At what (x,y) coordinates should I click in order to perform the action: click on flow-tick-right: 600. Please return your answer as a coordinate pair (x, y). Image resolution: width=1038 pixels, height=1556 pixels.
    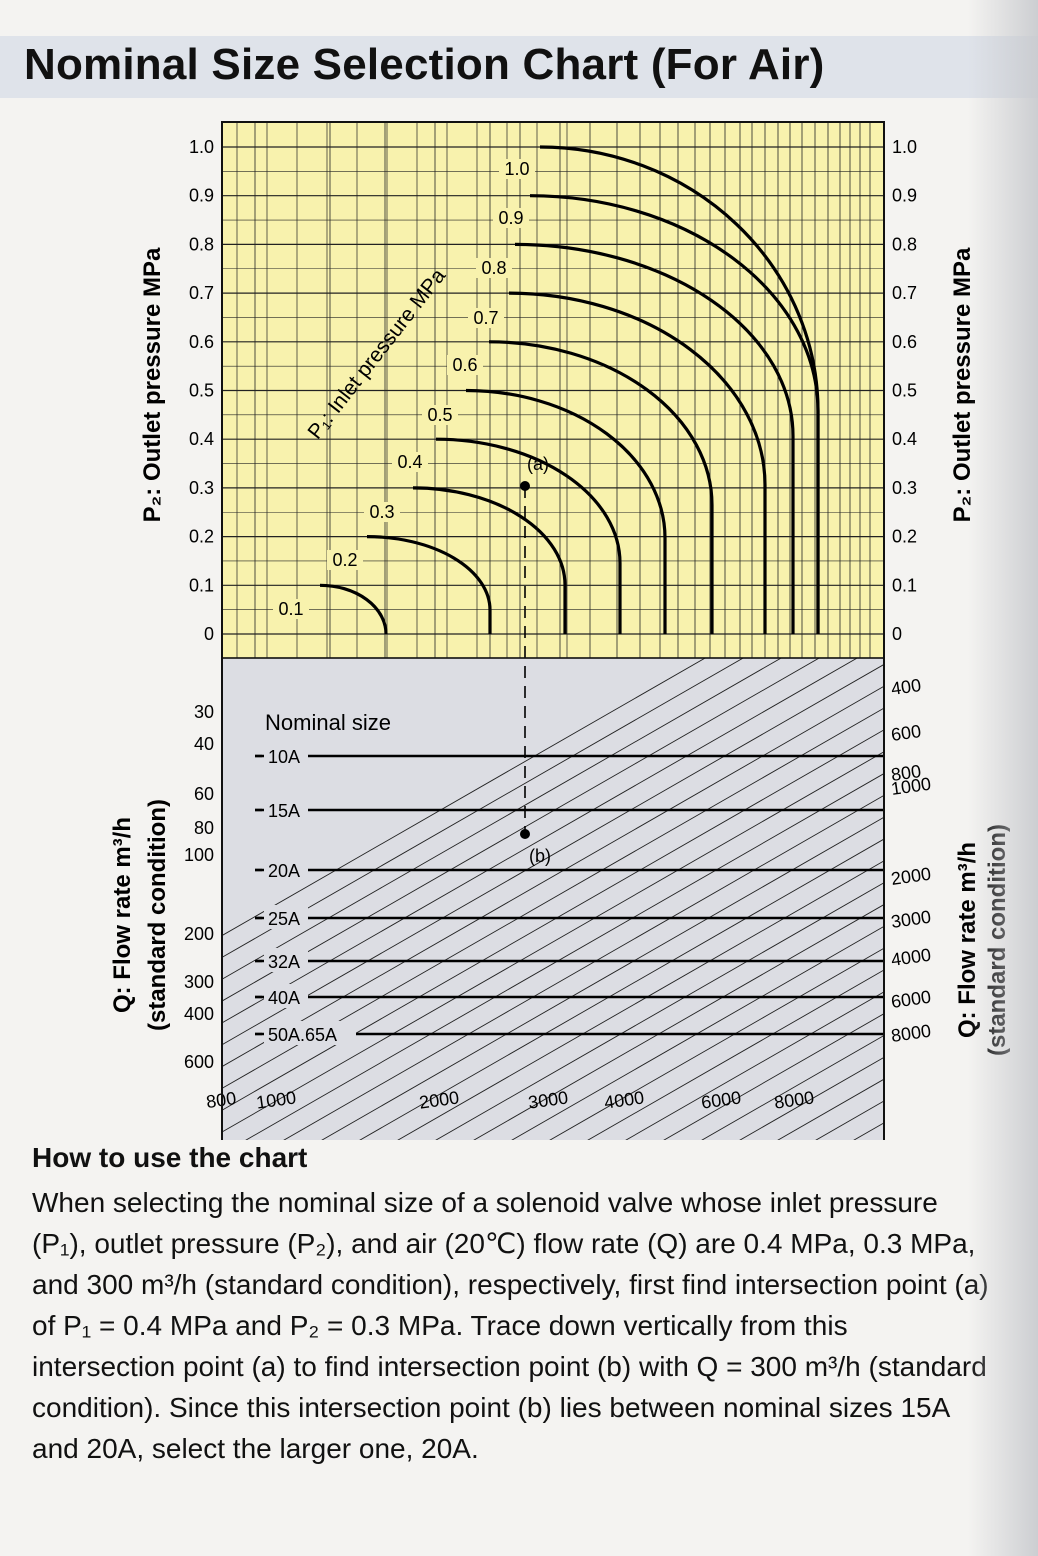
    Looking at the image, I should click on (906, 733).